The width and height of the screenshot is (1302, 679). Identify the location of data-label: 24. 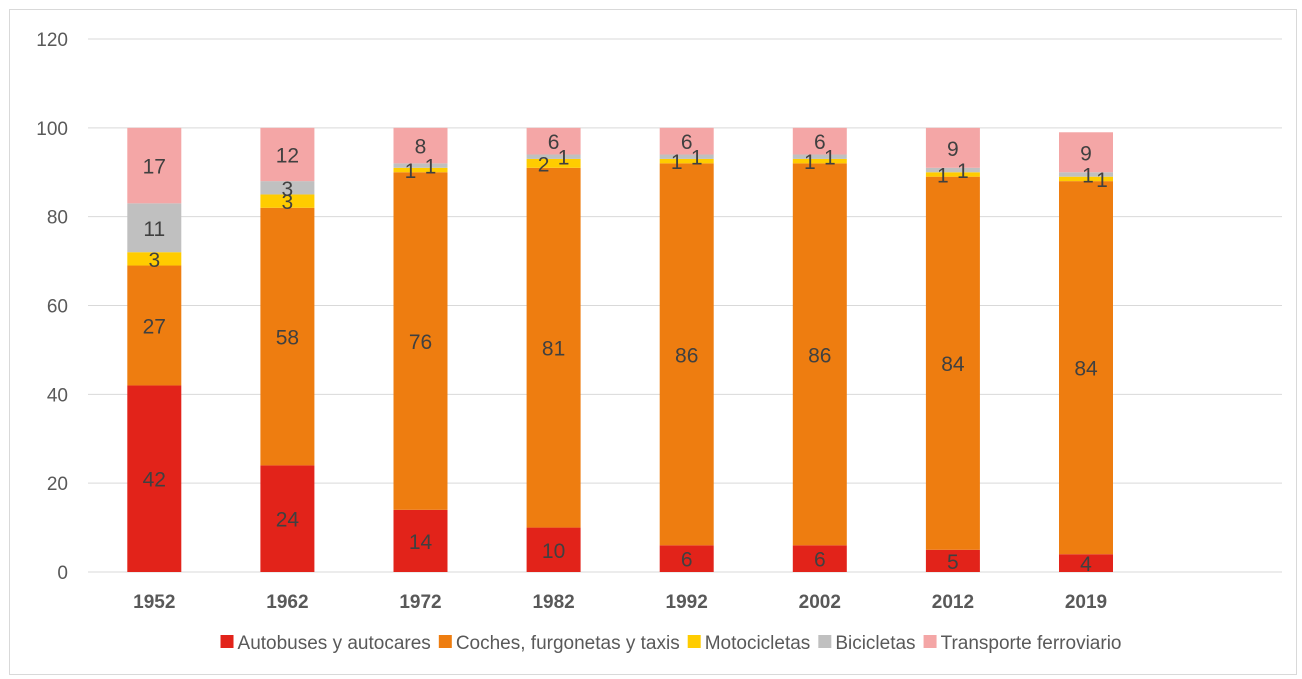
(288, 520).